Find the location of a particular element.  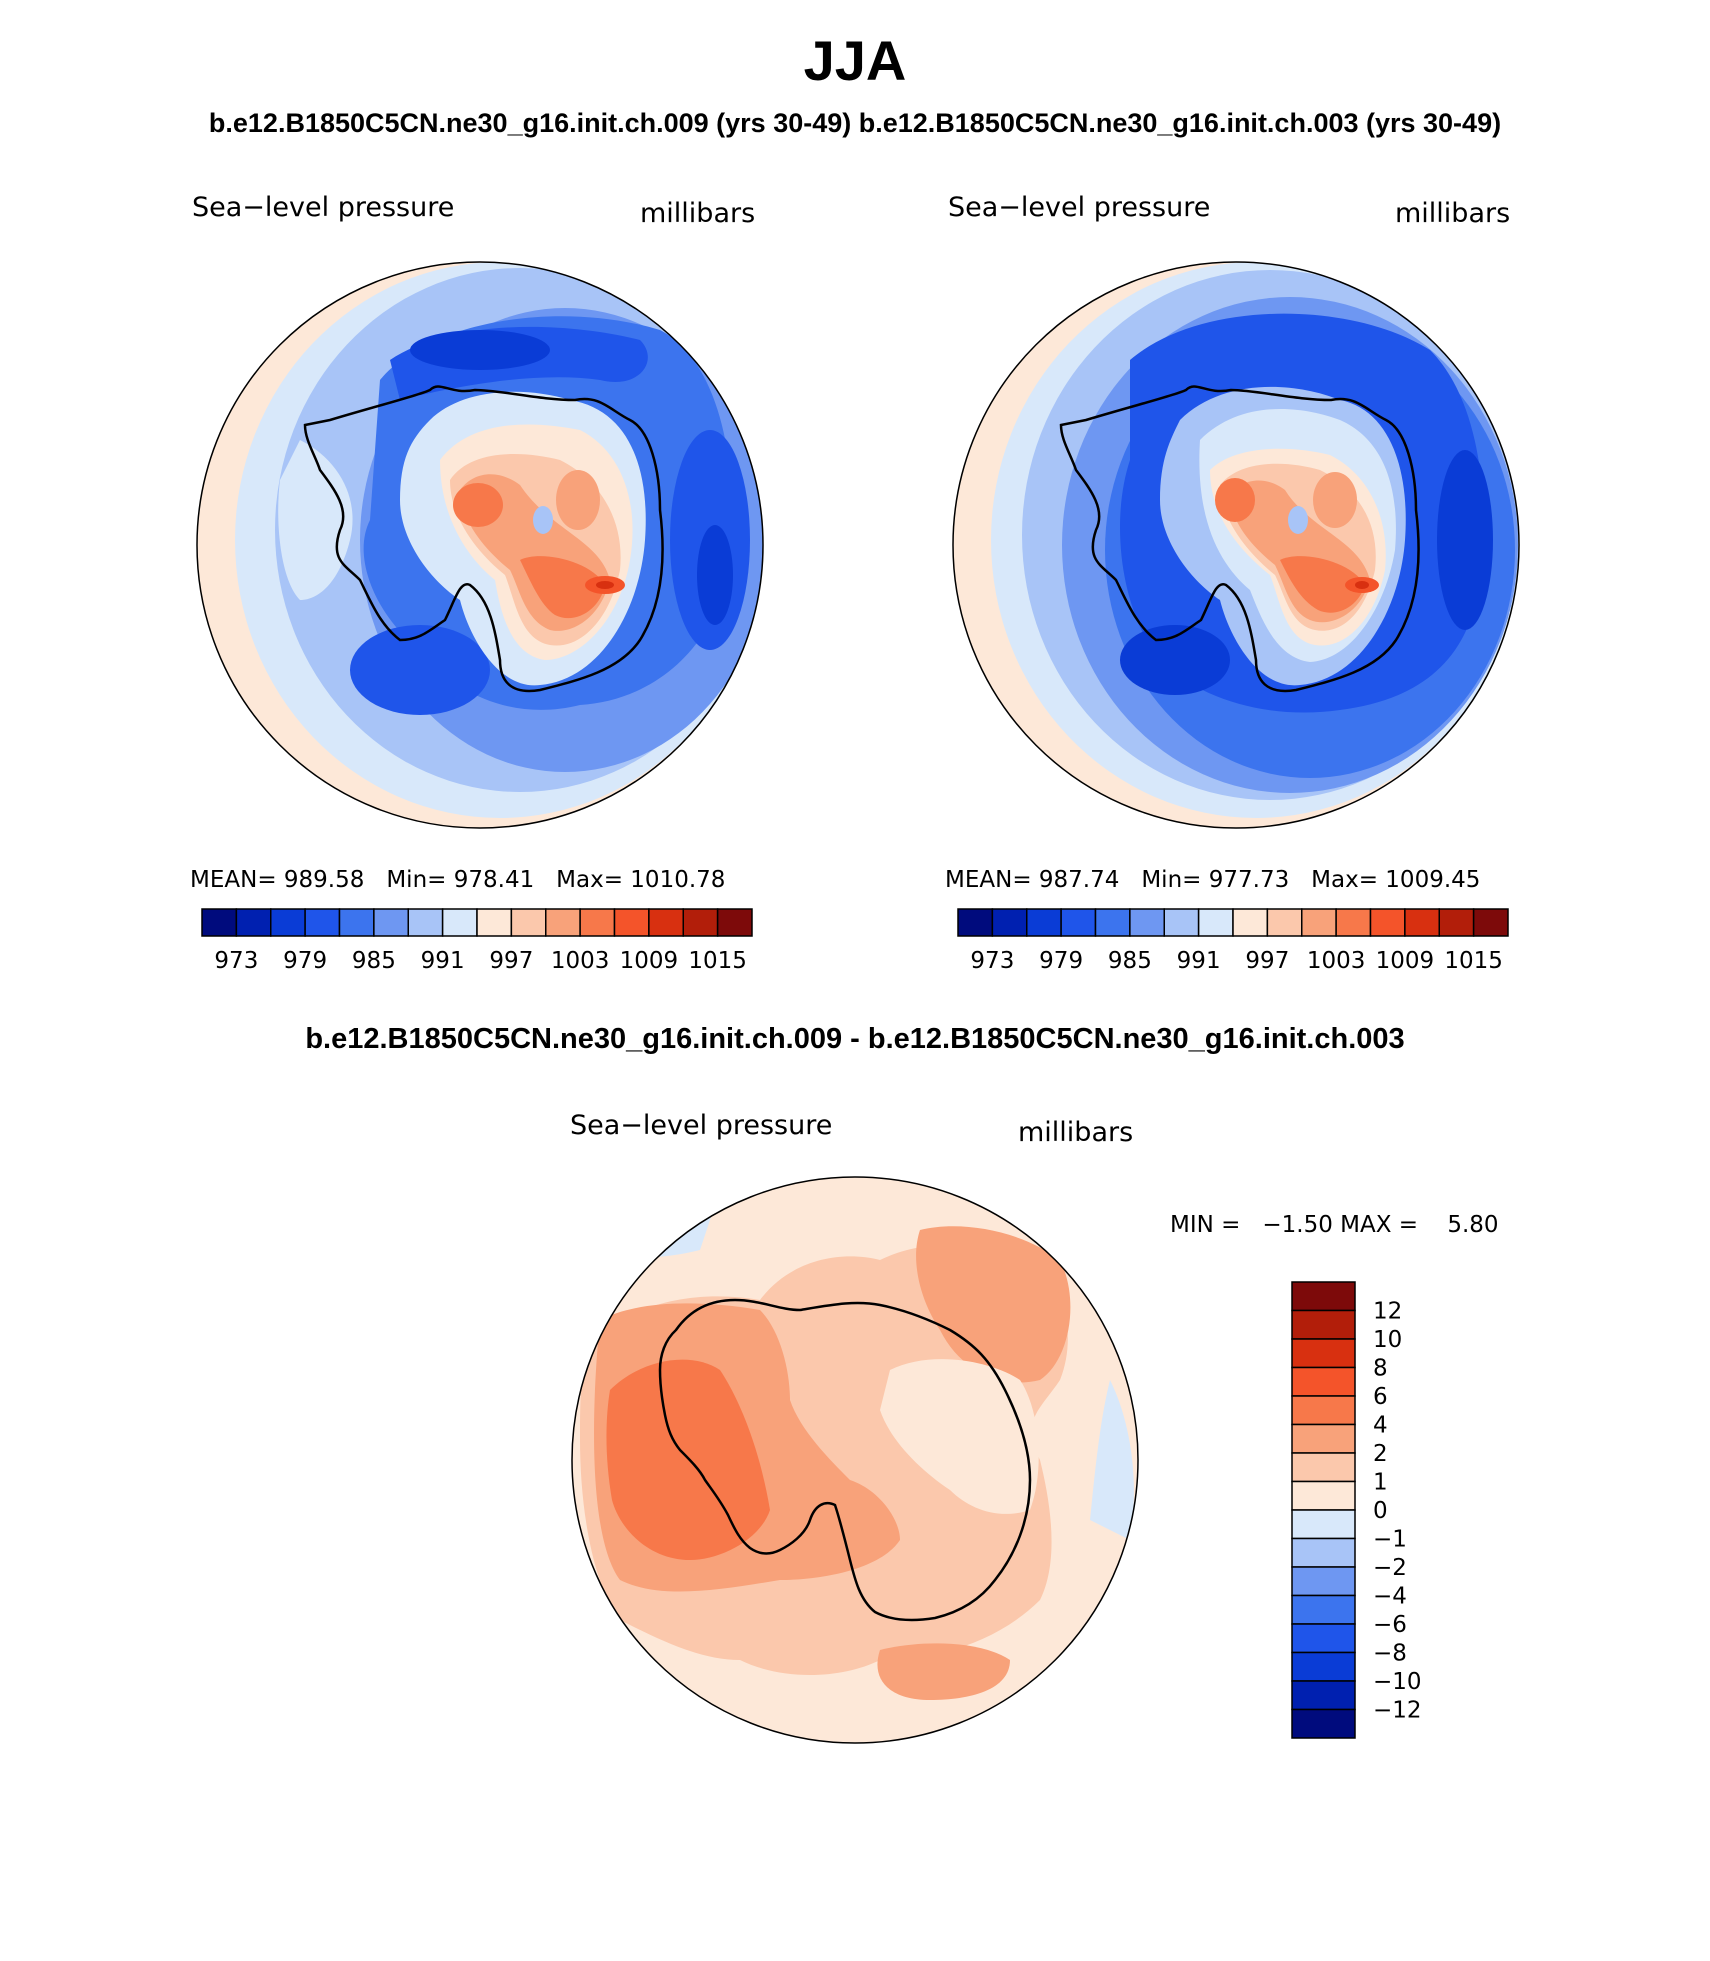

panel2-units-label: millibars is located at coordinates (1453, 213).